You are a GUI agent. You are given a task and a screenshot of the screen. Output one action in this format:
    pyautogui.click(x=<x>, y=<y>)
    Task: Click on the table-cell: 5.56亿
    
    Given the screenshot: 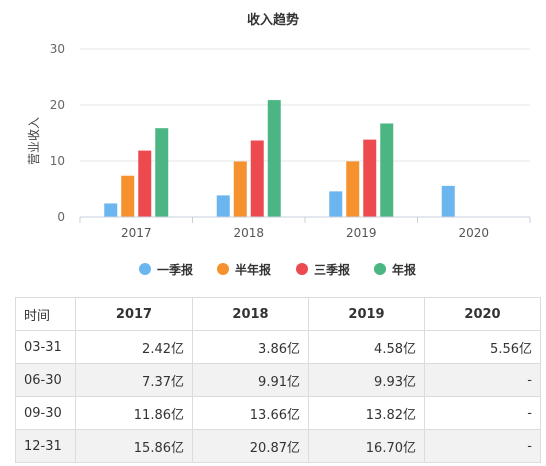 What is the action you would take?
    pyautogui.click(x=482, y=347)
    